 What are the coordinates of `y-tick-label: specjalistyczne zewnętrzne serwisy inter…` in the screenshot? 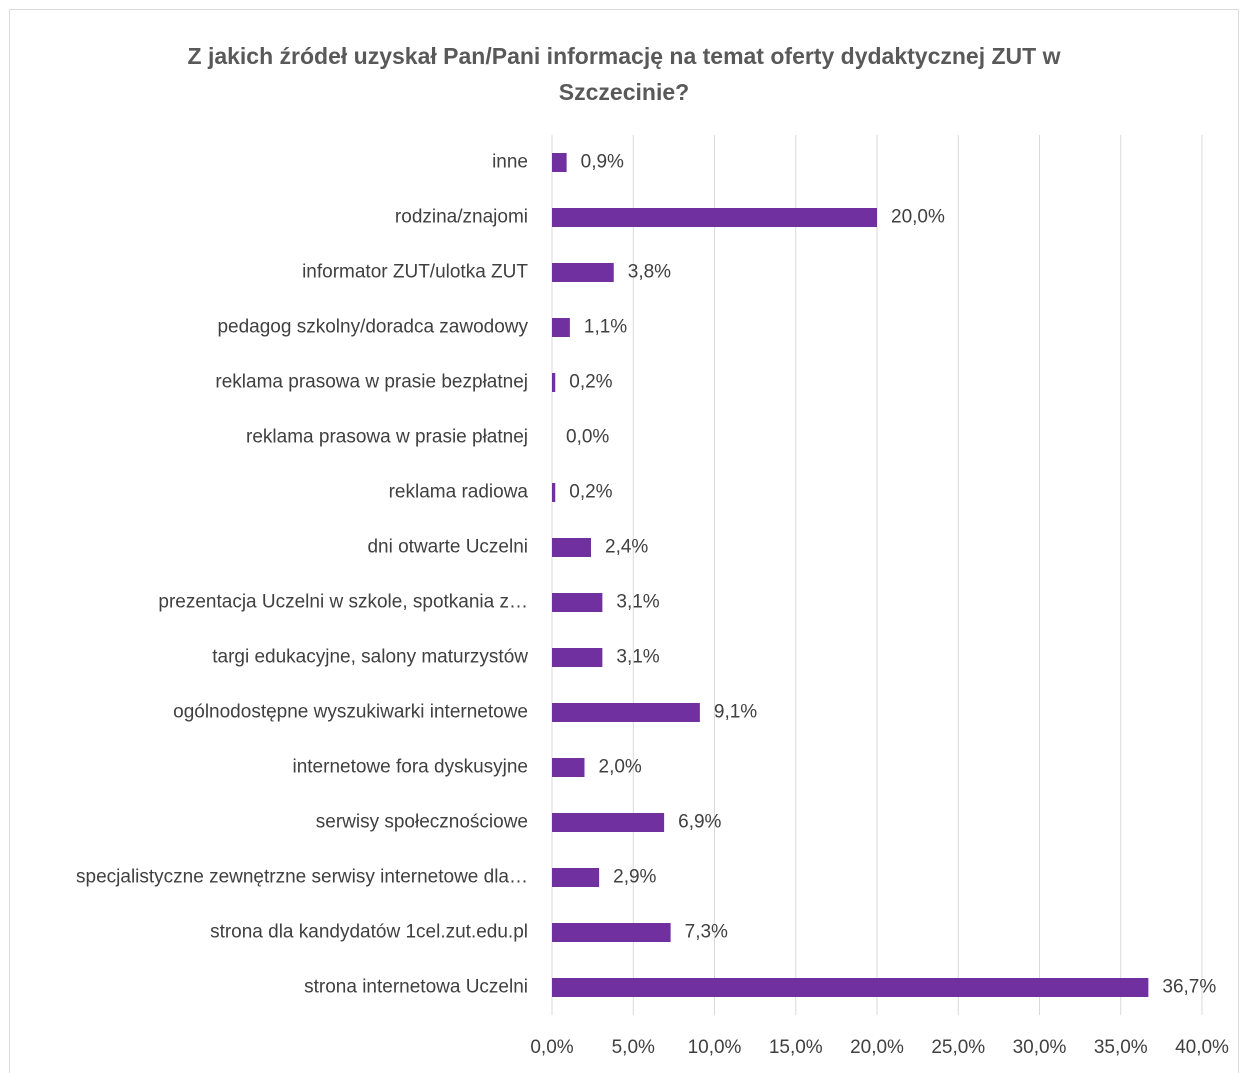 It's located at (302, 877).